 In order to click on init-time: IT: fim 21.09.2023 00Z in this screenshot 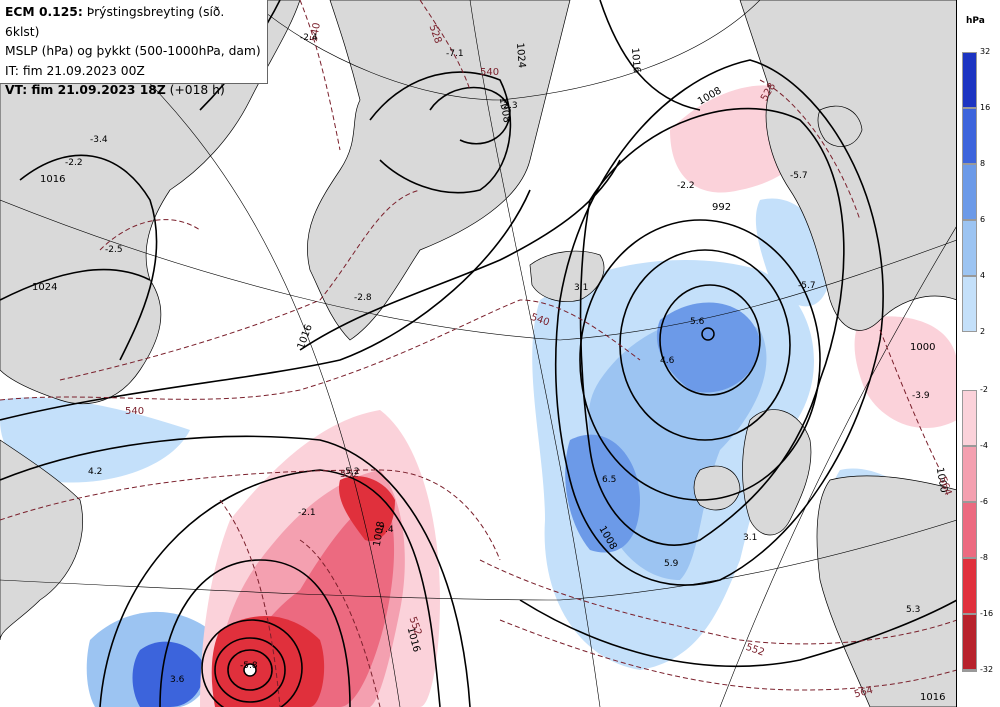, I will do `click(75, 70)`.